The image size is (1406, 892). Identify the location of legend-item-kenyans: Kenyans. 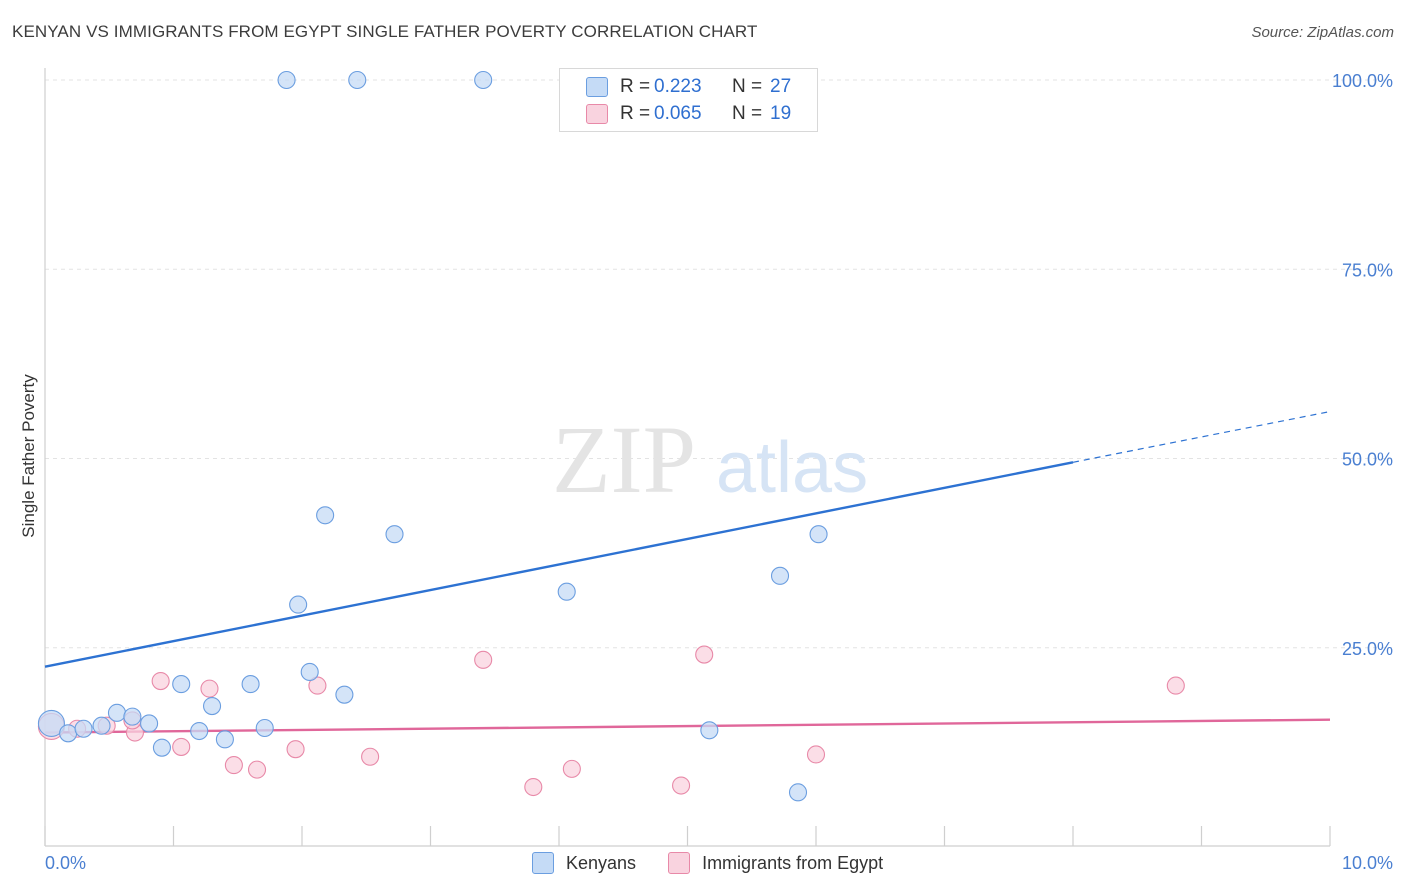
(584, 863).